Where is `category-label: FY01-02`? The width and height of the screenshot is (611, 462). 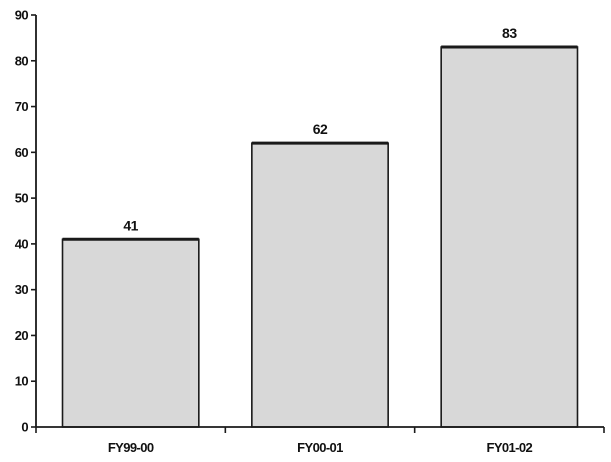
category-label: FY01-02 is located at coordinates (509, 447).